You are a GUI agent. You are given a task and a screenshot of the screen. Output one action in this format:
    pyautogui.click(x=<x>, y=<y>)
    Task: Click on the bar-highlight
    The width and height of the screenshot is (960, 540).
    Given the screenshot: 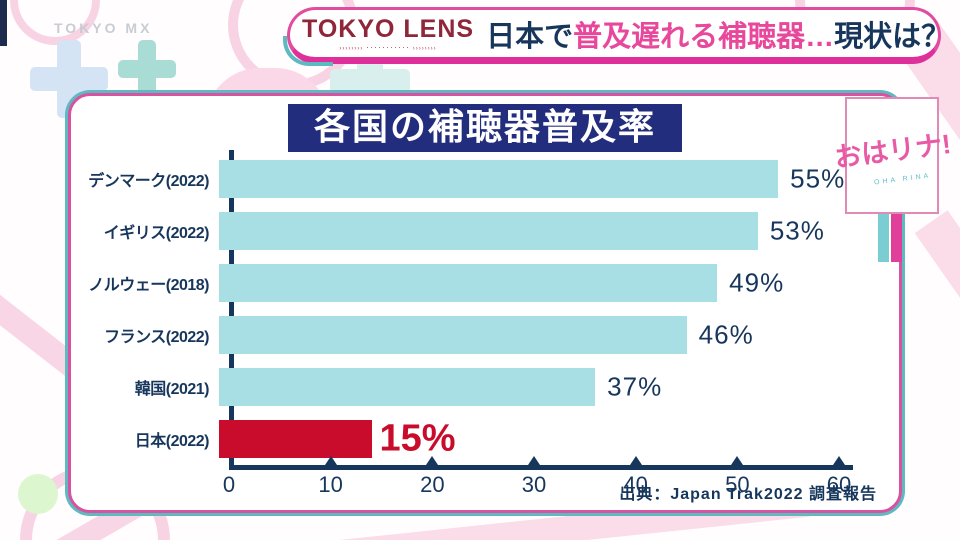 What is the action you would take?
    pyautogui.click(x=295, y=439)
    